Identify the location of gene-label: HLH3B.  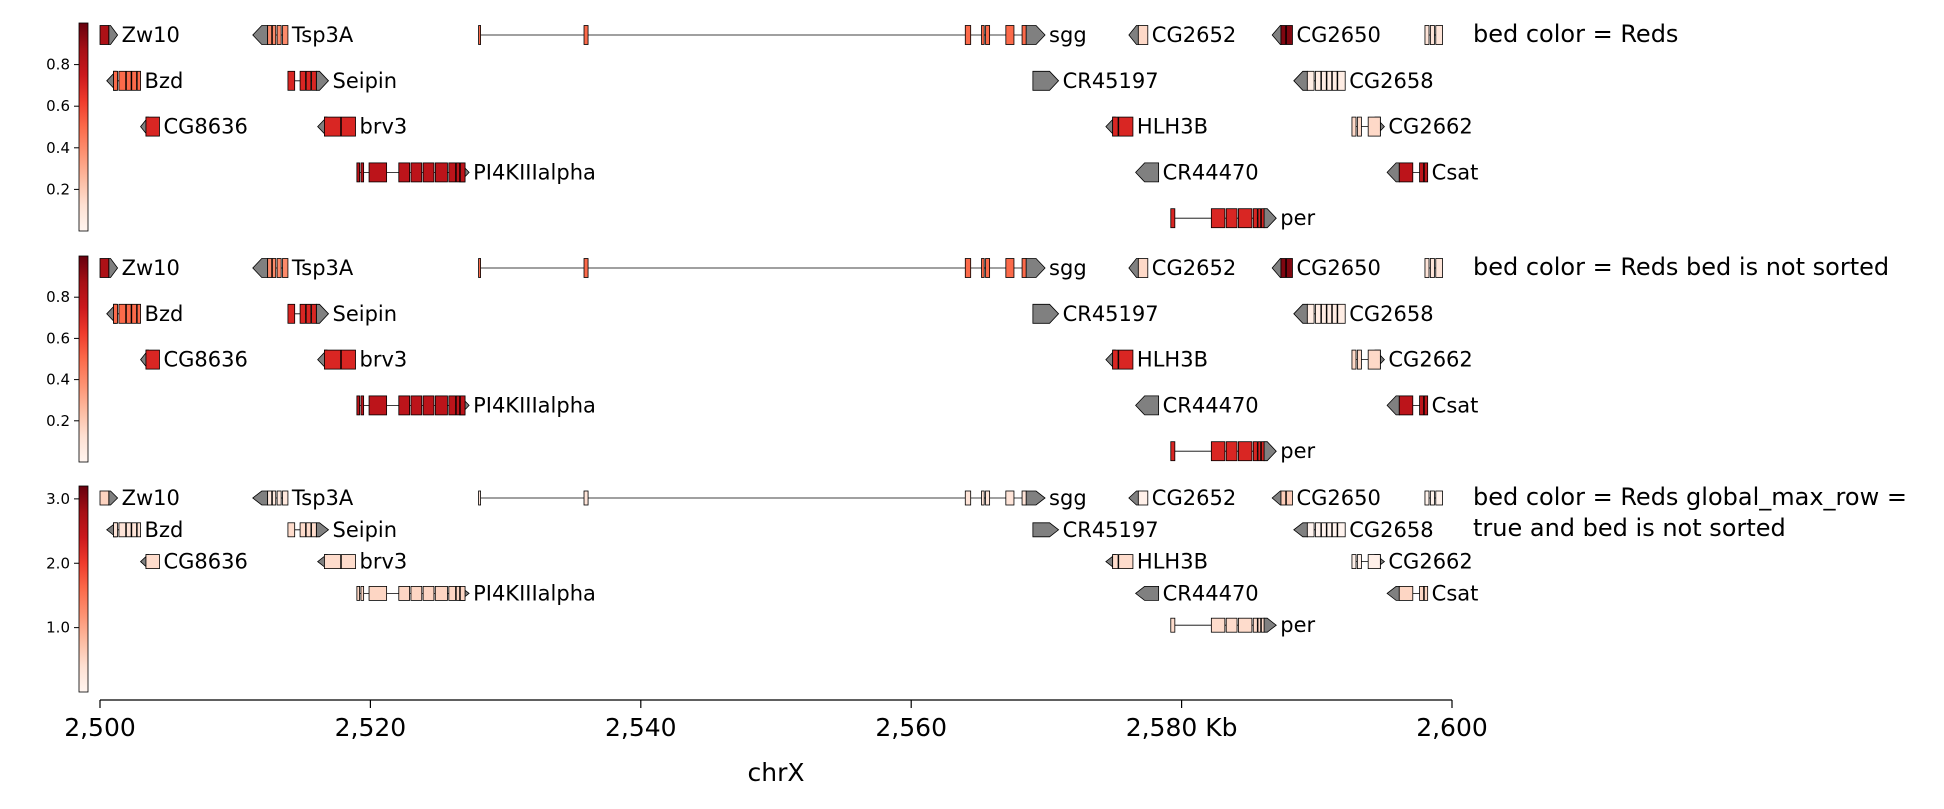
(1172, 127).